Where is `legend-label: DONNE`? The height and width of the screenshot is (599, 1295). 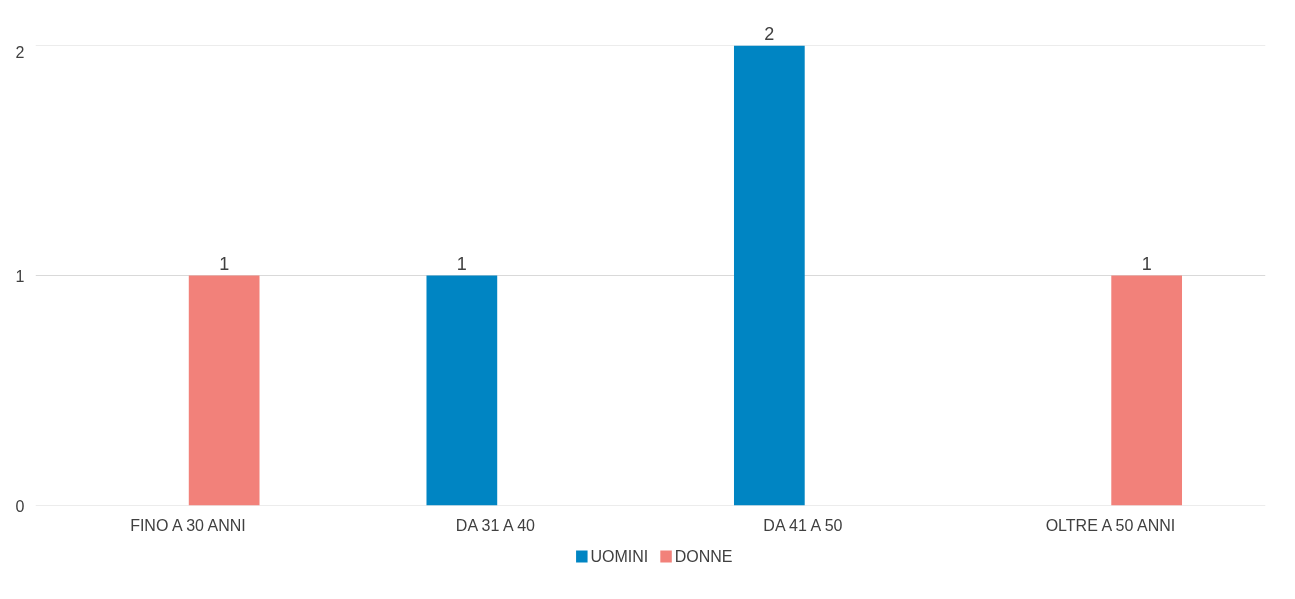
legend-label: DONNE is located at coordinates (703, 556).